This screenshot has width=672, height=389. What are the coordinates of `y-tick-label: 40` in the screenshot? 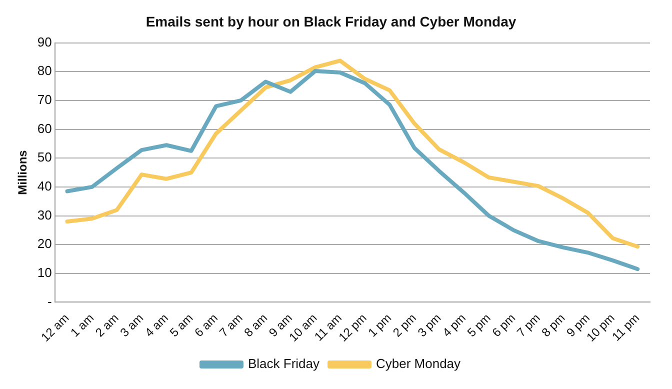 It's located at (44, 186).